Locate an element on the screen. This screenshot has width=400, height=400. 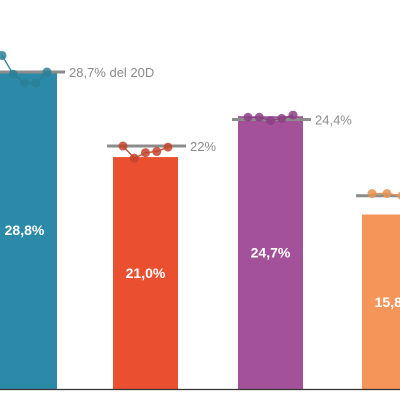
reference-label: 28,7% del 20D is located at coordinates (111, 72).